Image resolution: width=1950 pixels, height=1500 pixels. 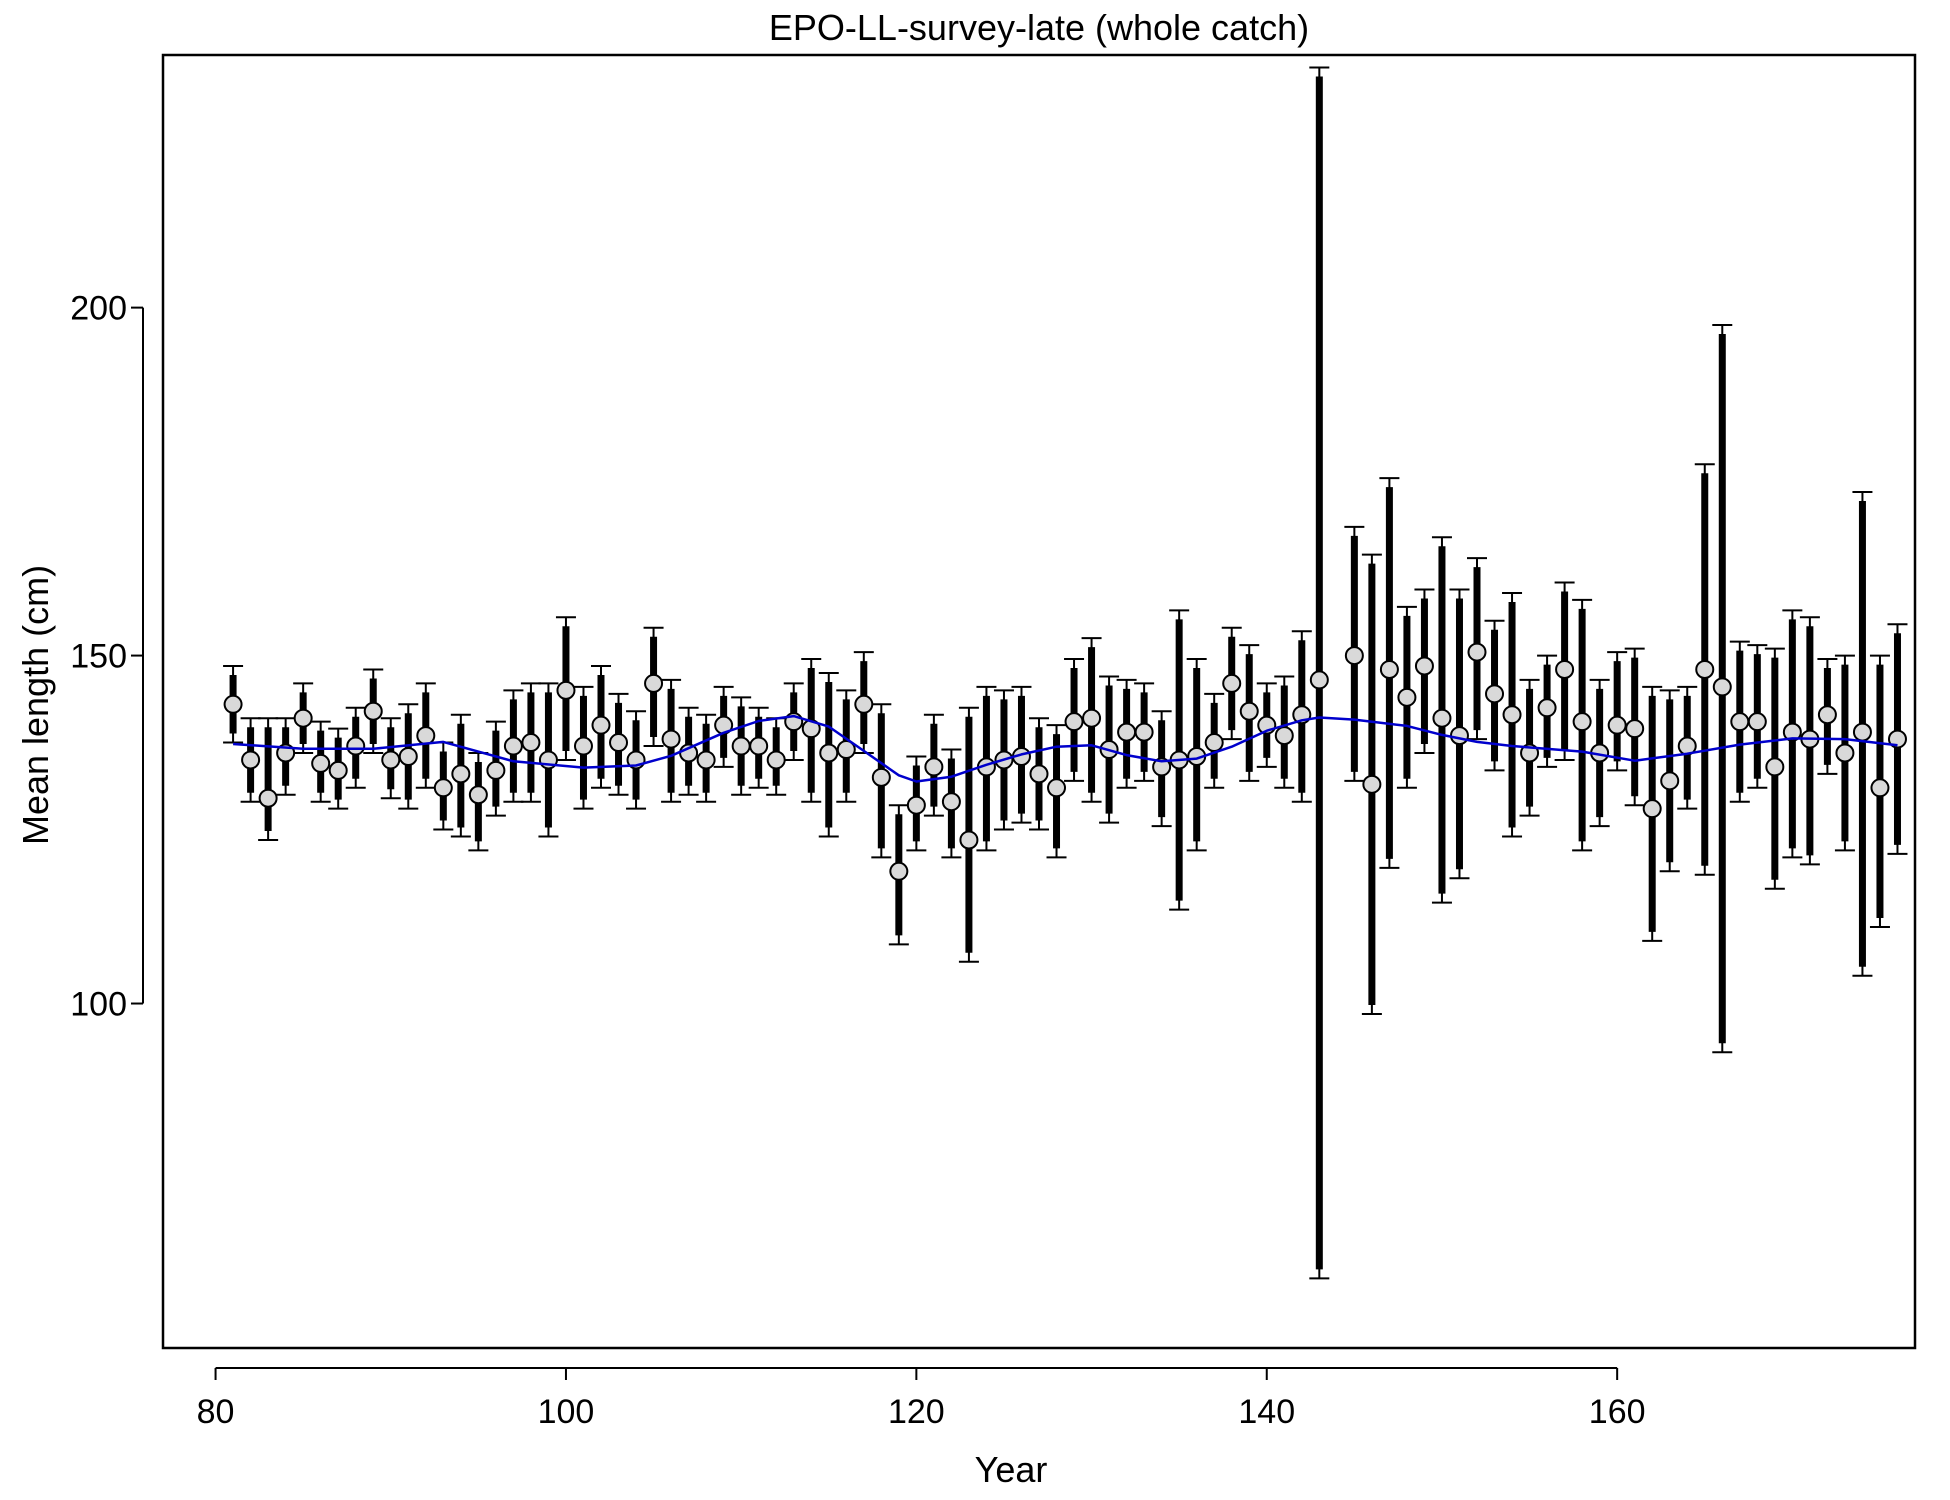 I want to click on expected-fit-line, so click(x=1065, y=748).